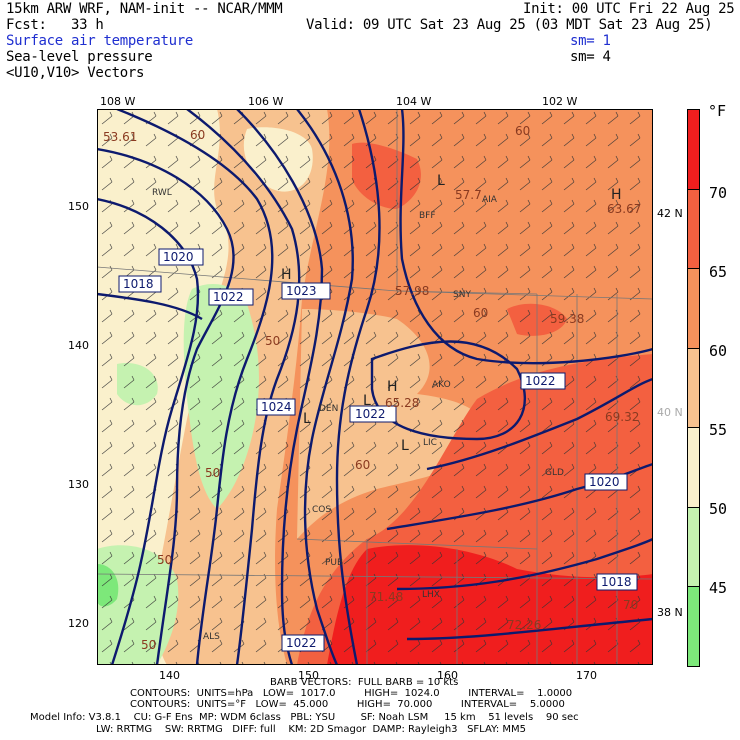 The height and width of the screenshot is (740, 740). What do you see at coordinates (630, 605) in the screenshot?
I see `temp-label: 70` at bounding box center [630, 605].